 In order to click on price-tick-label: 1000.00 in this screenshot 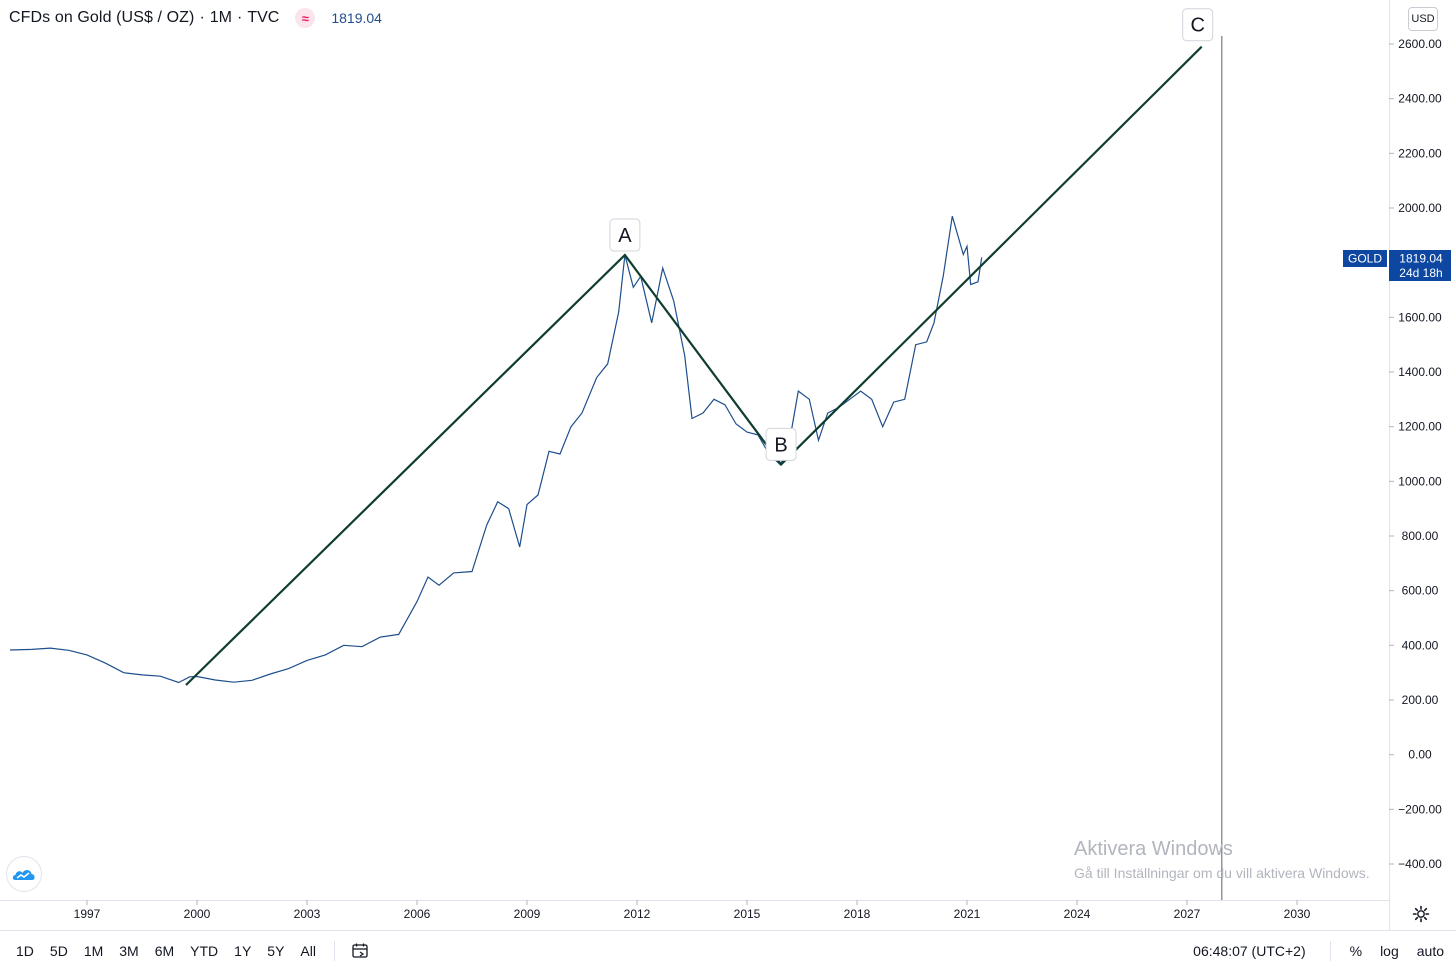, I will do `click(1420, 481)`.